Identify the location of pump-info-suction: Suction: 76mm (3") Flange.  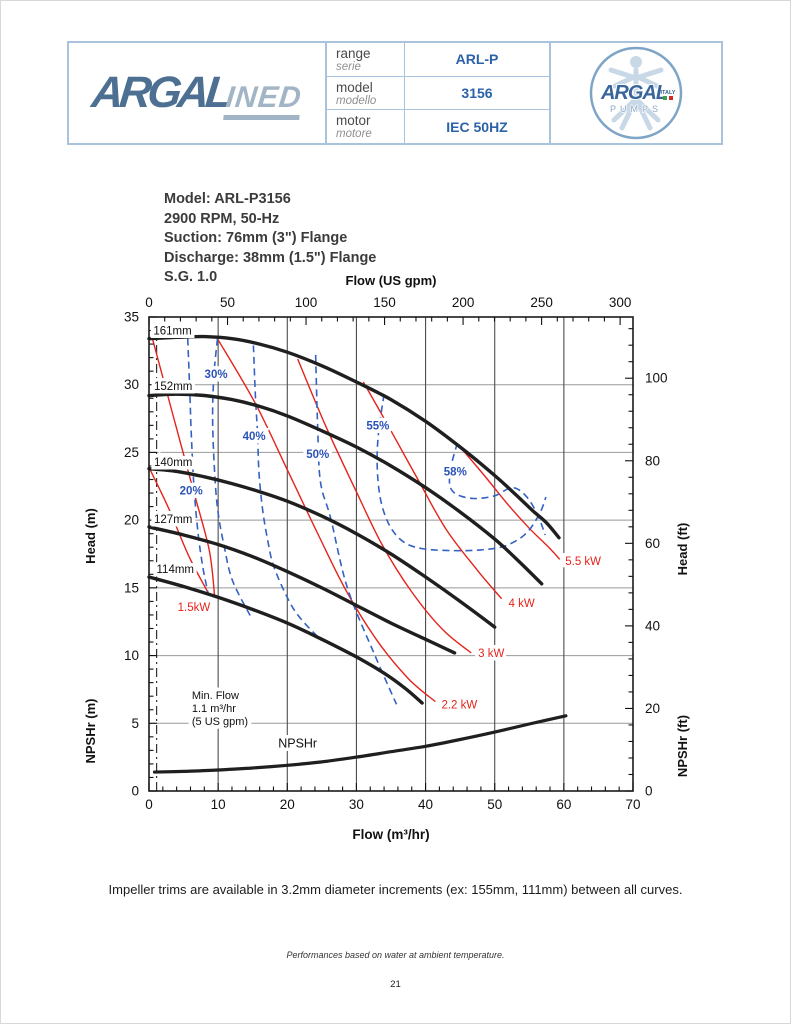
(256, 238).